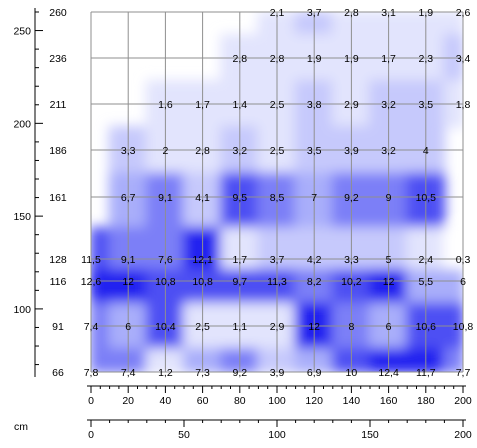 The width and height of the screenshot is (477, 448). What do you see at coordinates (277, 401) in the screenshot?
I see `x-top-tick-label: 100` at bounding box center [277, 401].